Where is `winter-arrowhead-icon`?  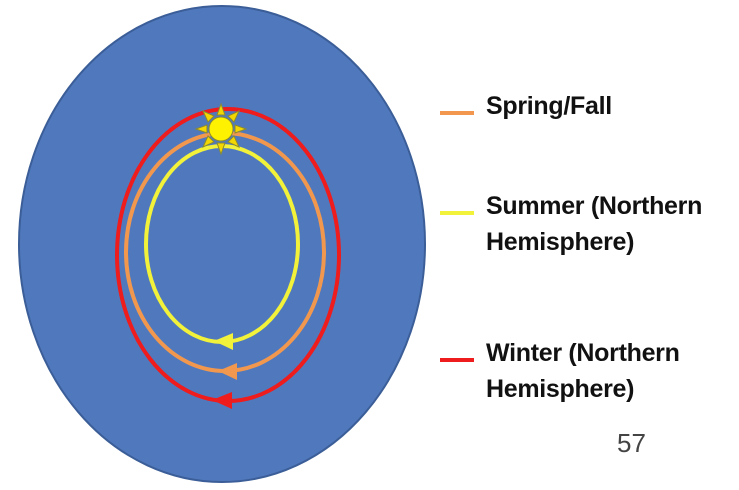 winter-arrowhead-icon is located at coordinates (222, 400).